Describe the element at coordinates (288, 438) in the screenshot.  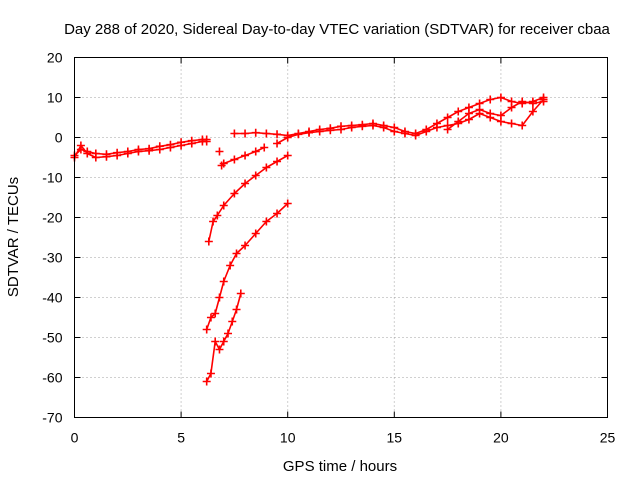
I see `x-tick-label: 10` at that location.